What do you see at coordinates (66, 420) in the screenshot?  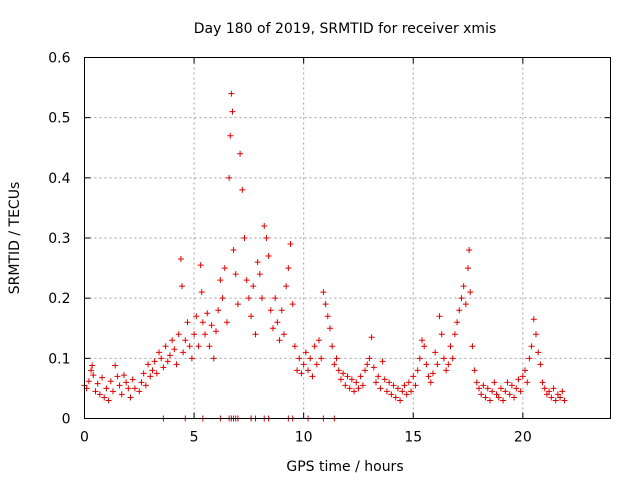 I see `y-tick-label: 0` at bounding box center [66, 420].